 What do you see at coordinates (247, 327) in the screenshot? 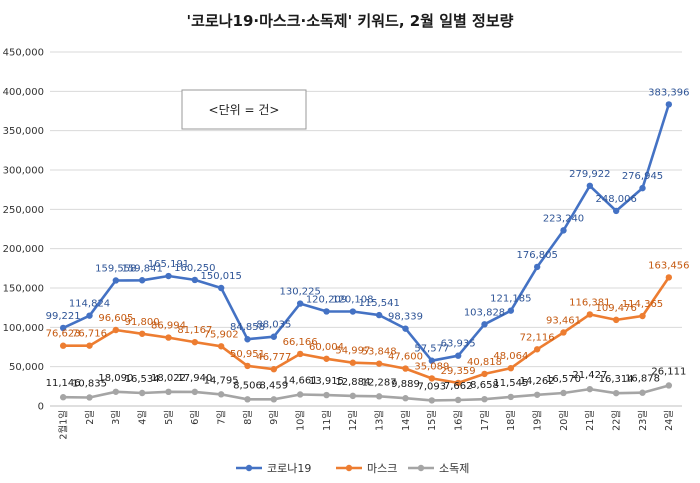
I see `data-label: 84,858` at bounding box center [247, 327].